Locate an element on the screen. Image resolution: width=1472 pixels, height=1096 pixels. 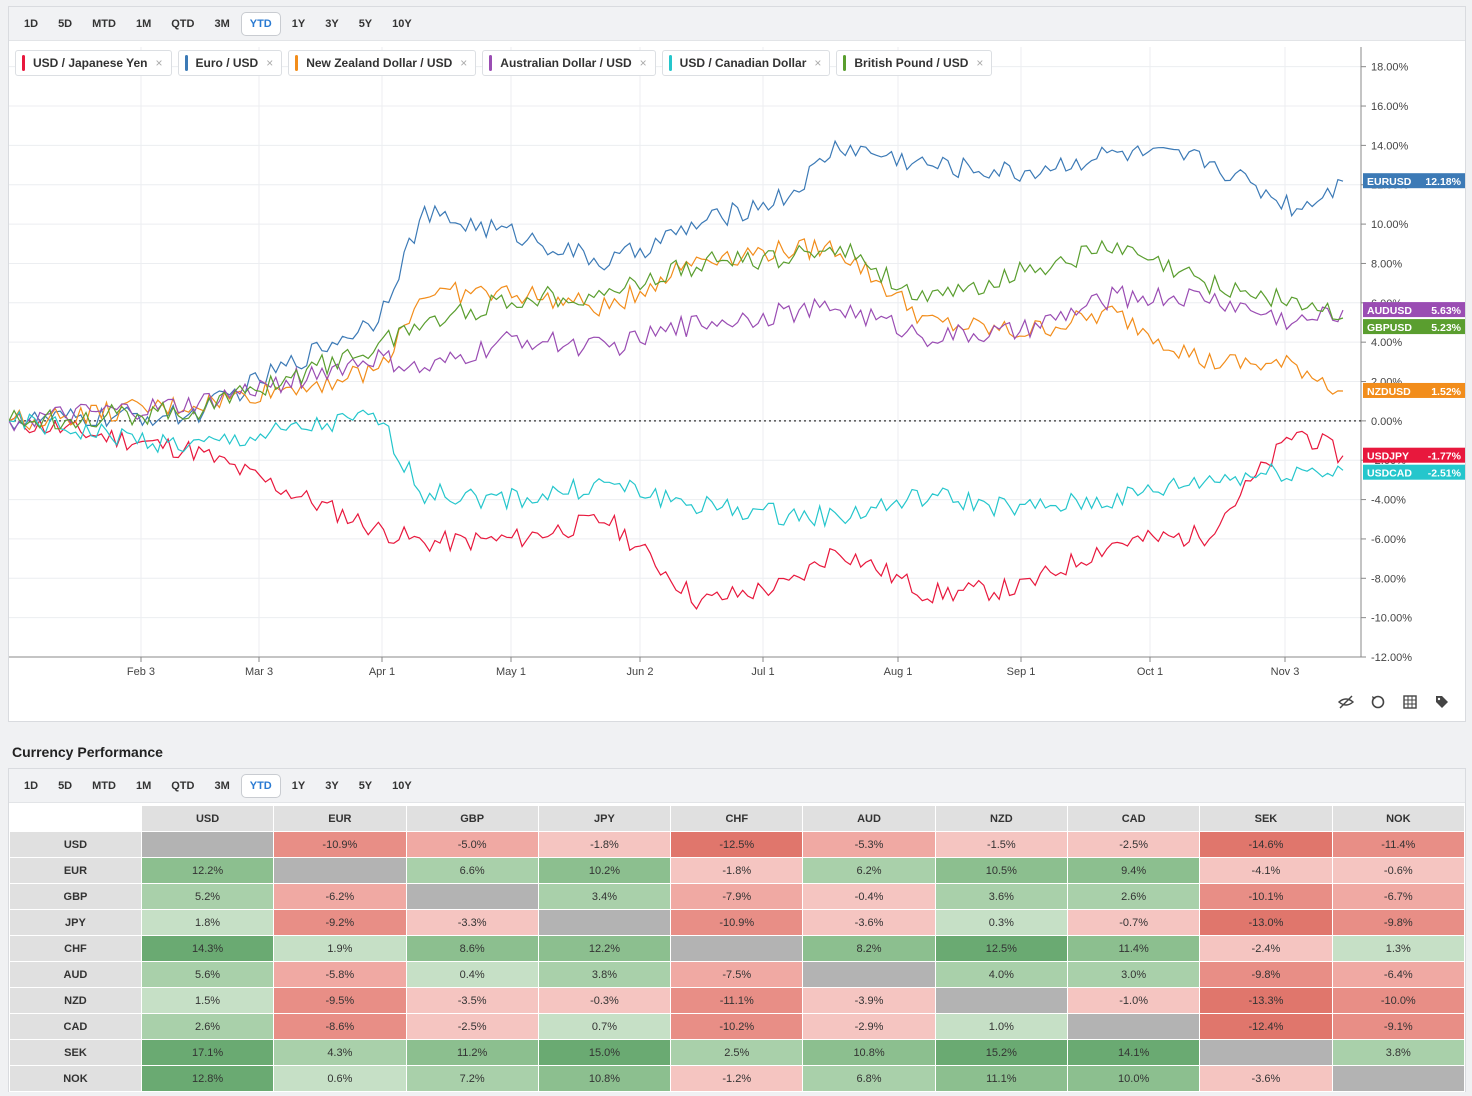
matrix-cell: -14.6% is located at coordinates (1266, 844).